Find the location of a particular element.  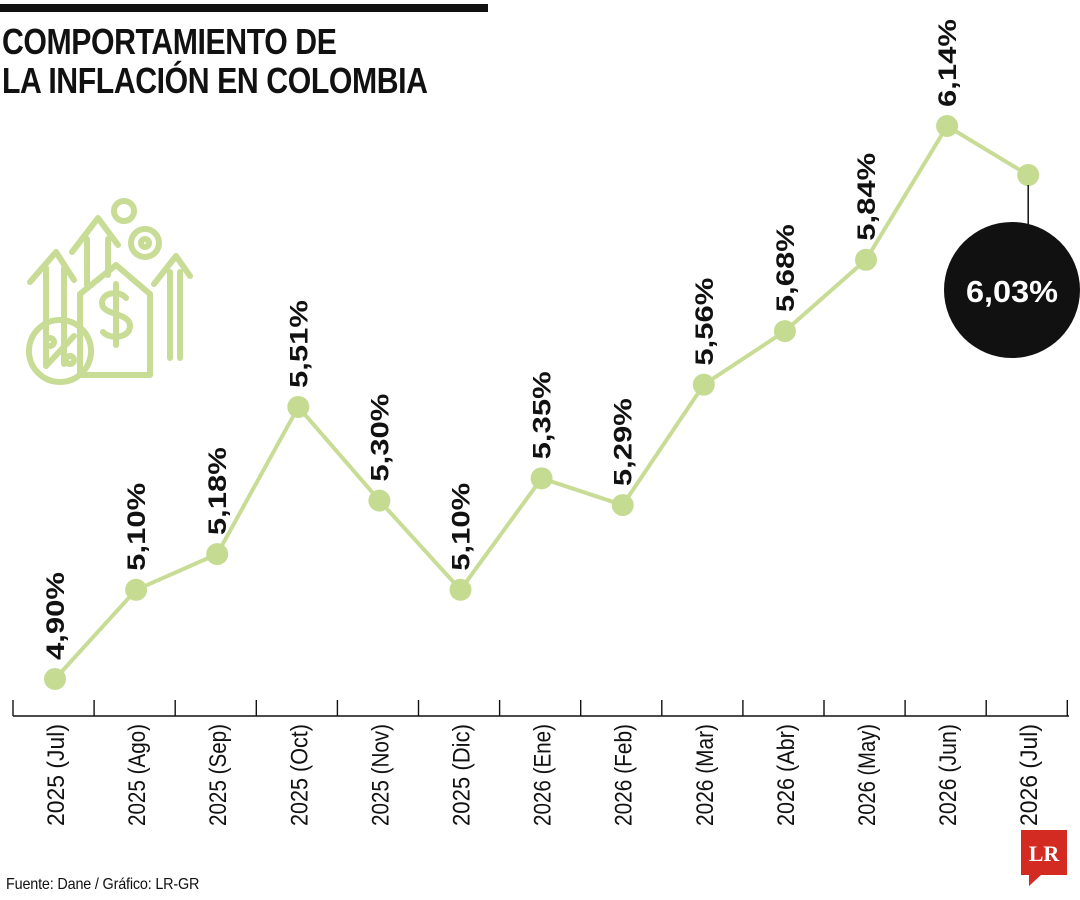

right-arrow-icon is located at coordinates (172, 307).